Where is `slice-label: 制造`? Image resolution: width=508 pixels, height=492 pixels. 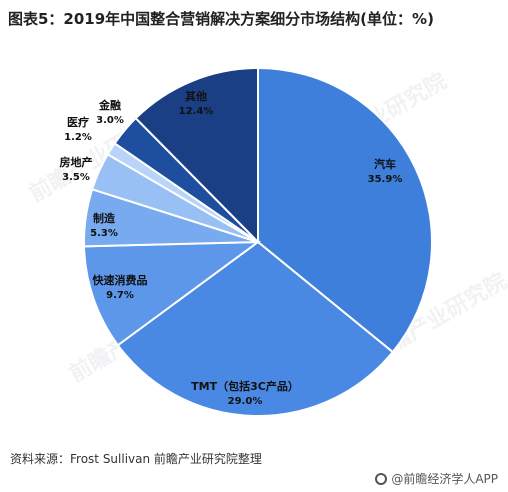 slice-label: 制造 is located at coordinates (104, 218).